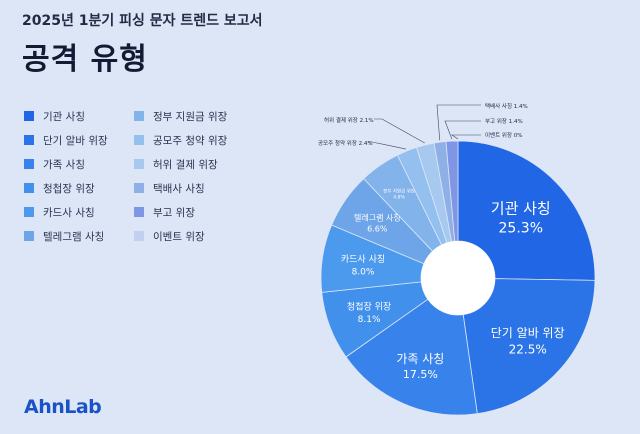 This screenshot has height=434, width=640. Describe the element at coordinates (363, 259) in the screenshot. I see `slice-label: 카드사 사칭` at that location.